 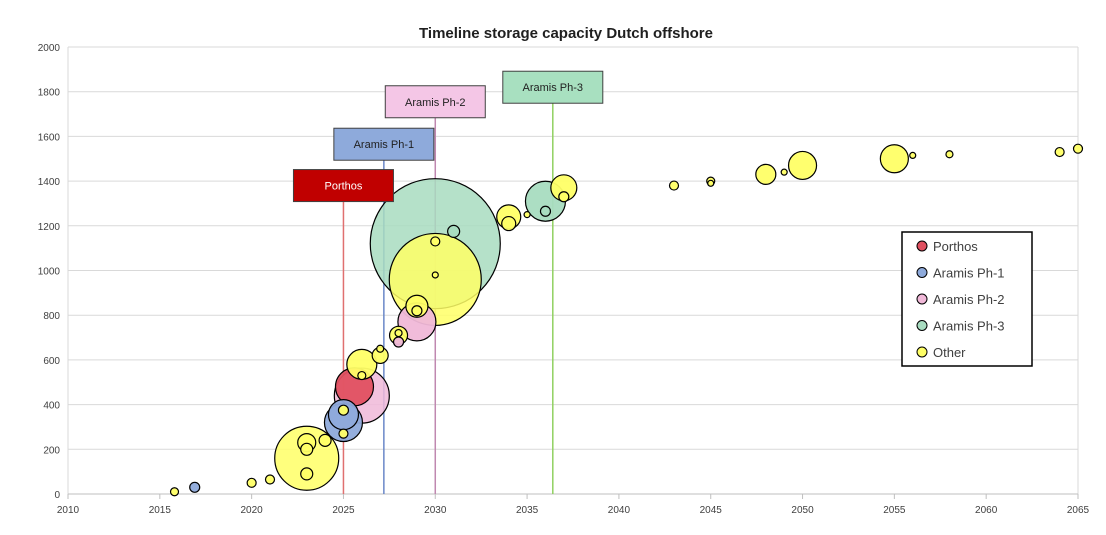 I want to click on milestone-label-text: Aramis Ph-3, so click(x=553, y=88).